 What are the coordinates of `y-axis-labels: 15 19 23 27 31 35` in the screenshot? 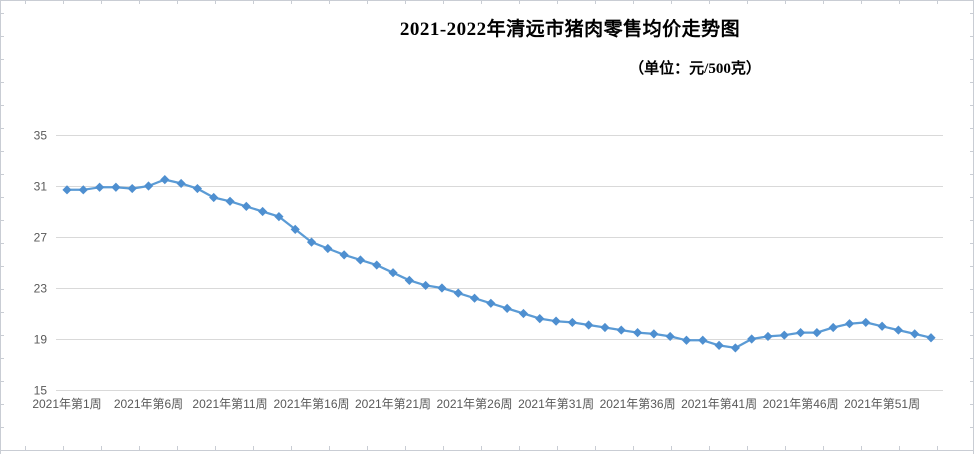 It's located at (41, 263).